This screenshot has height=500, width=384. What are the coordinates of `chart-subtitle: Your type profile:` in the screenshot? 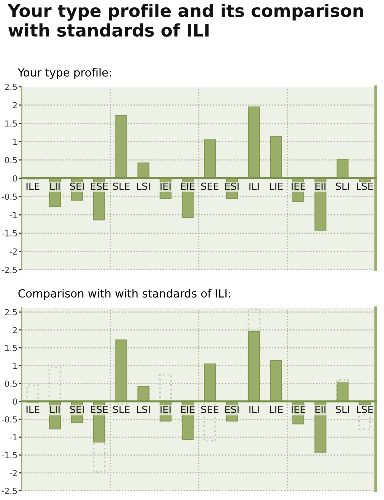 It's located at (65, 73).